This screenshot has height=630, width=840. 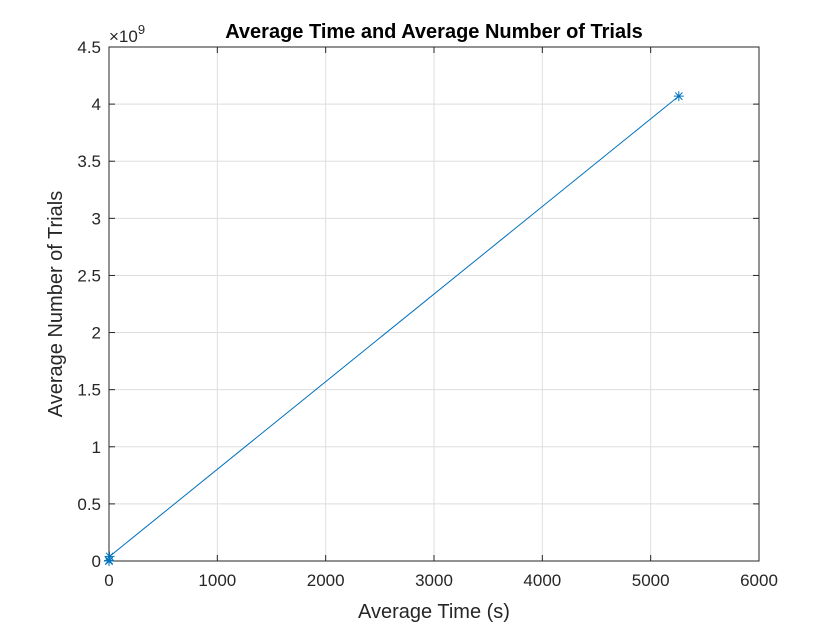 What do you see at coordinates (434, 612) in the screenshot?
I see `x-axis-label: Average Time (s)` at bounding box center [434, 612].